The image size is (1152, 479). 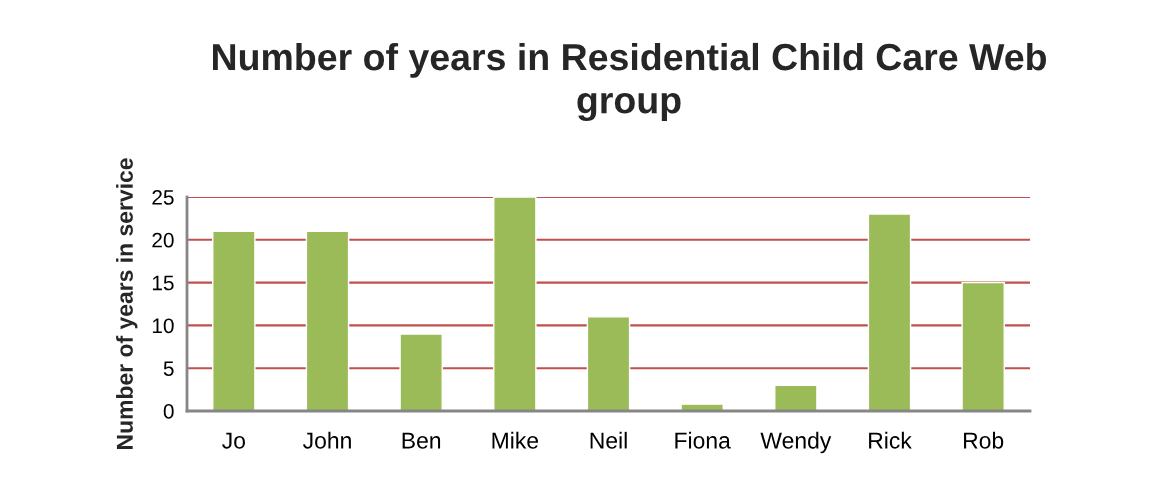 What do you see at coordinates (163, 283) in the screenshot?
I see `y-tick-label: 15` at bounding box center [163, 283].